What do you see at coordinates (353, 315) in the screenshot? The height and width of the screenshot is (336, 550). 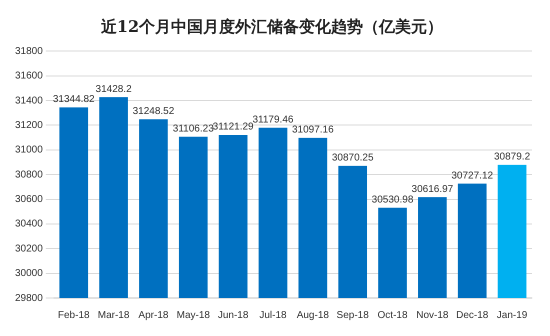 I see `x-tick-label: Sep-18` at bounding box center [353, 315].